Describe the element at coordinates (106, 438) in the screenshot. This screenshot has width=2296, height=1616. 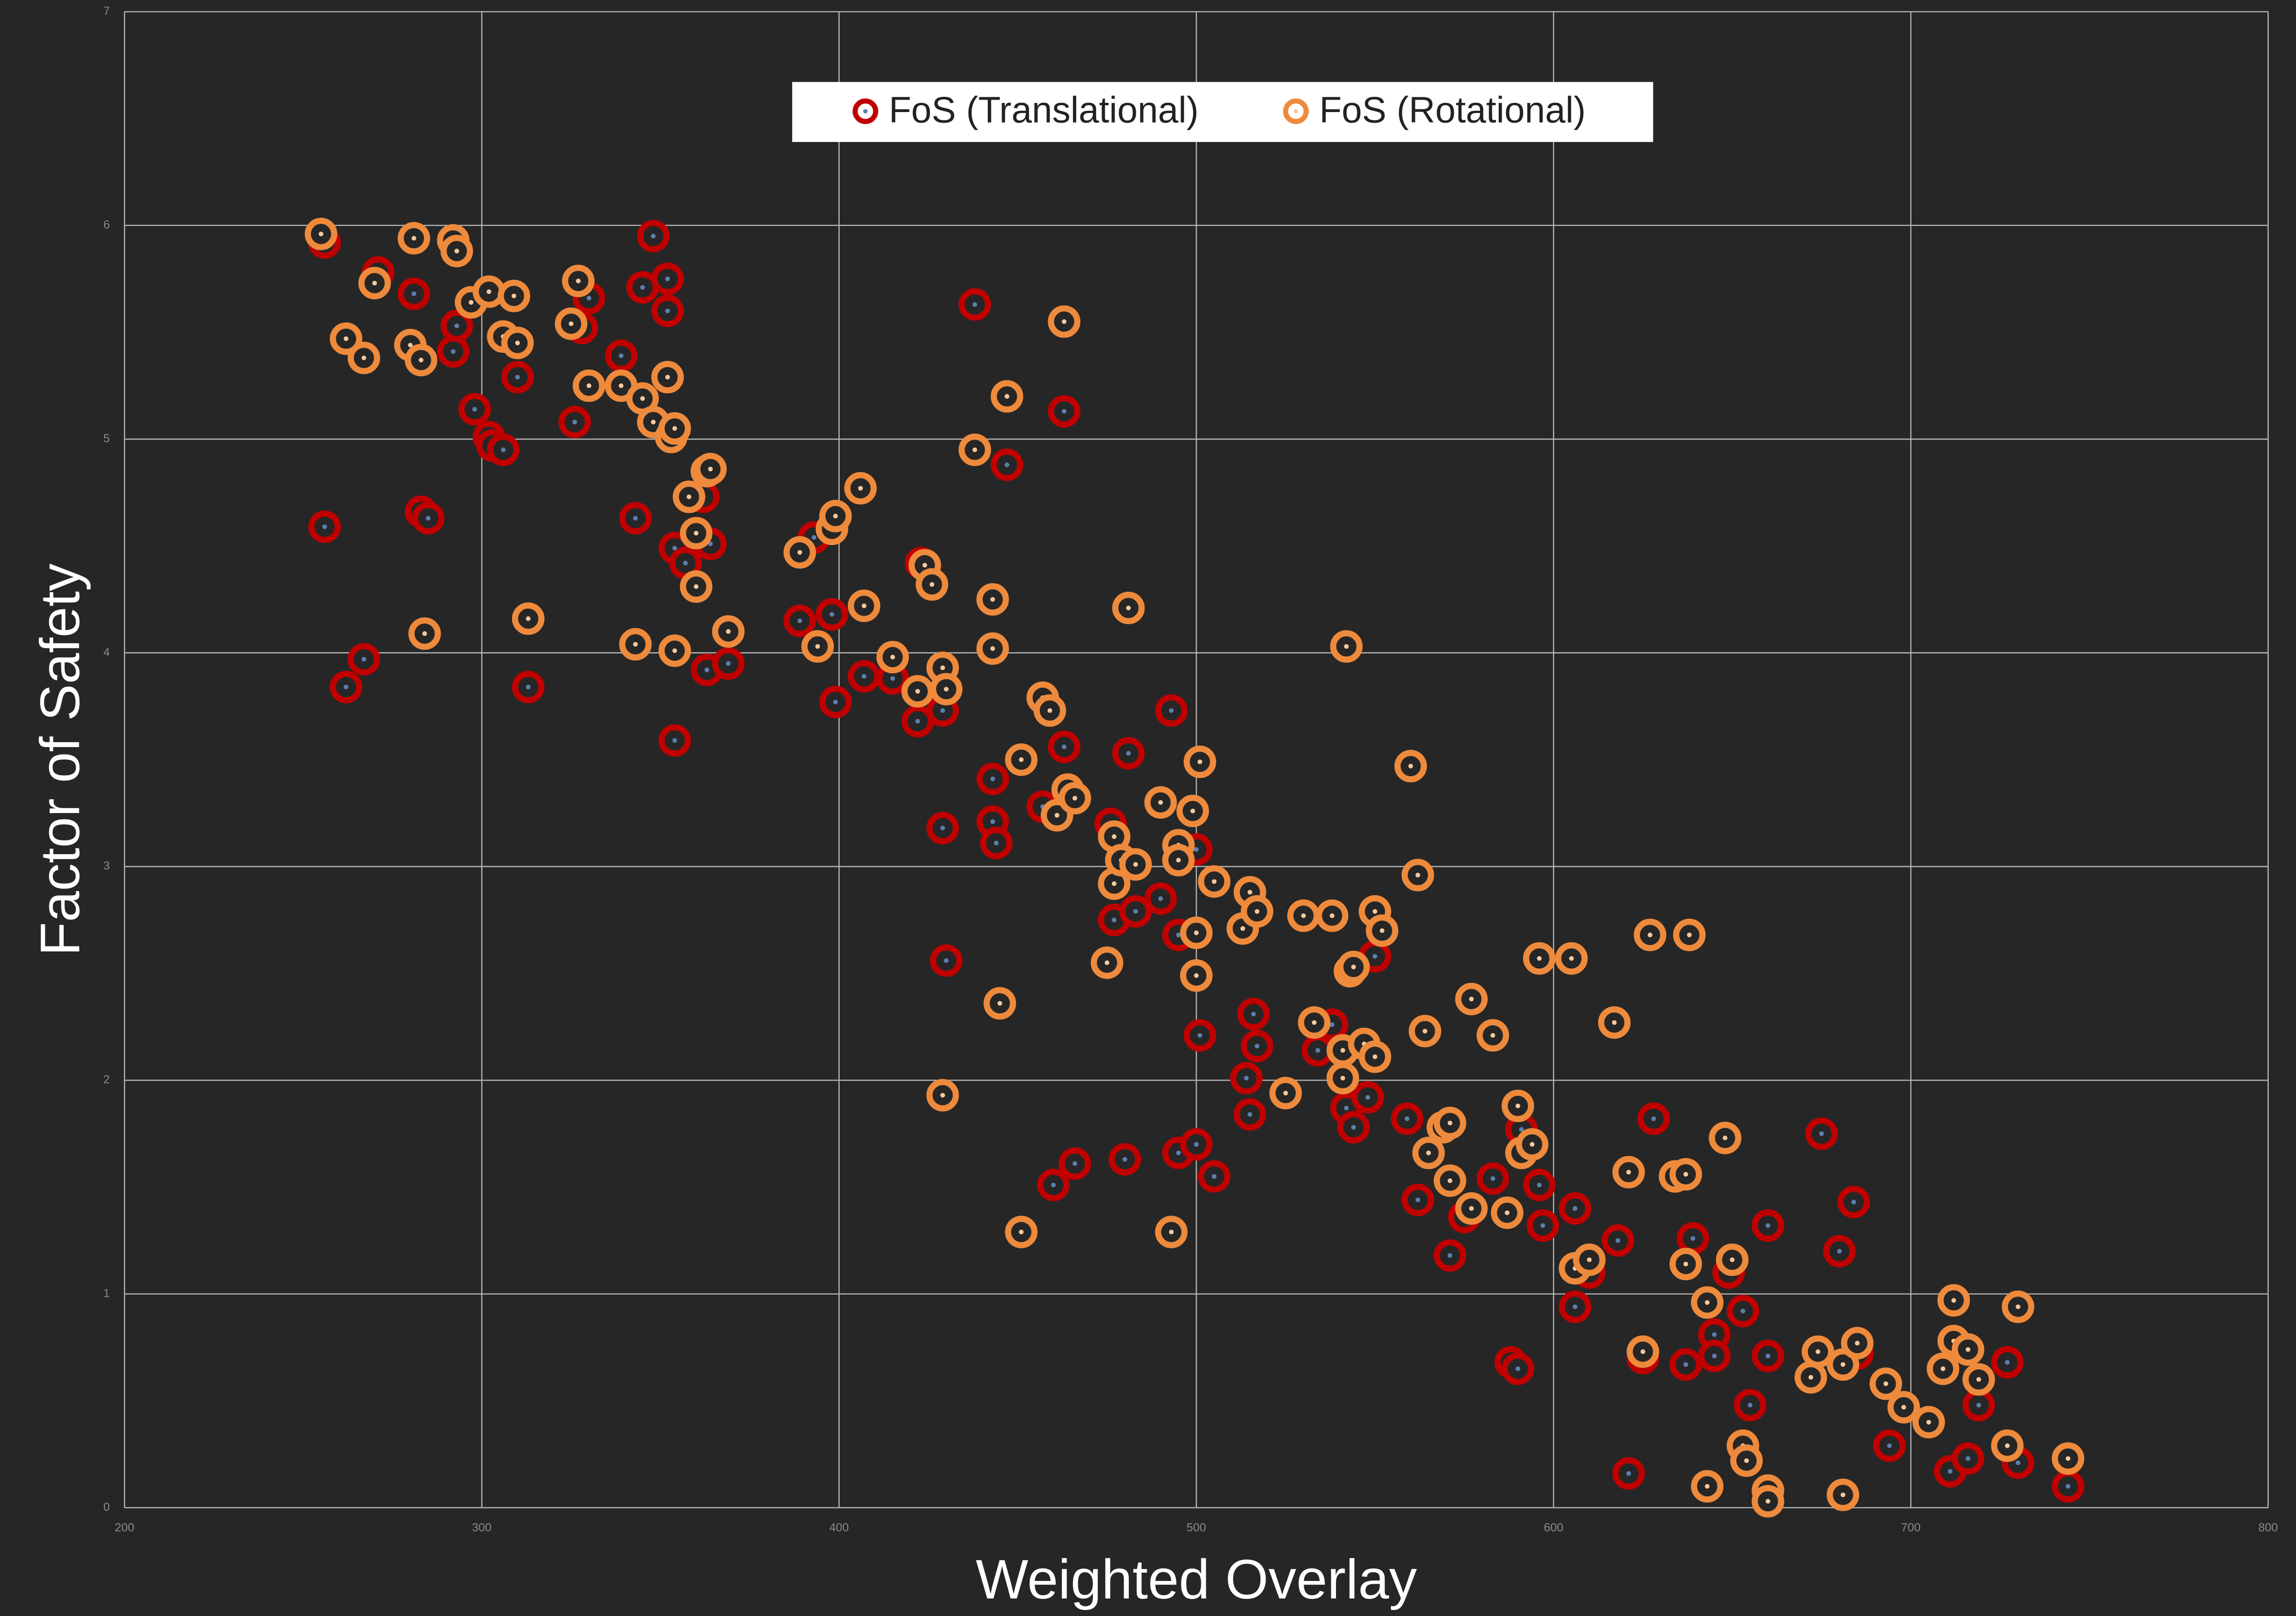
I see `y-tick-label: 5` at that location.